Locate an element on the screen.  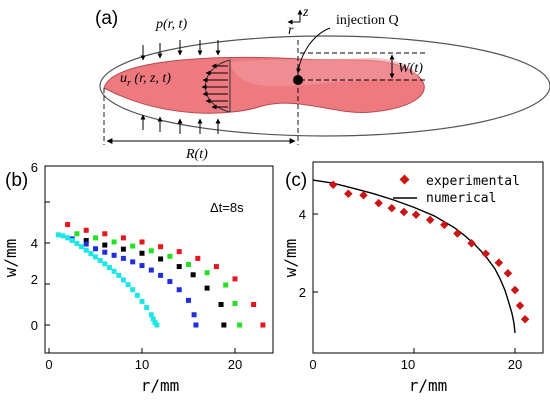
injection-arrow is located at coordinates (313, 50).